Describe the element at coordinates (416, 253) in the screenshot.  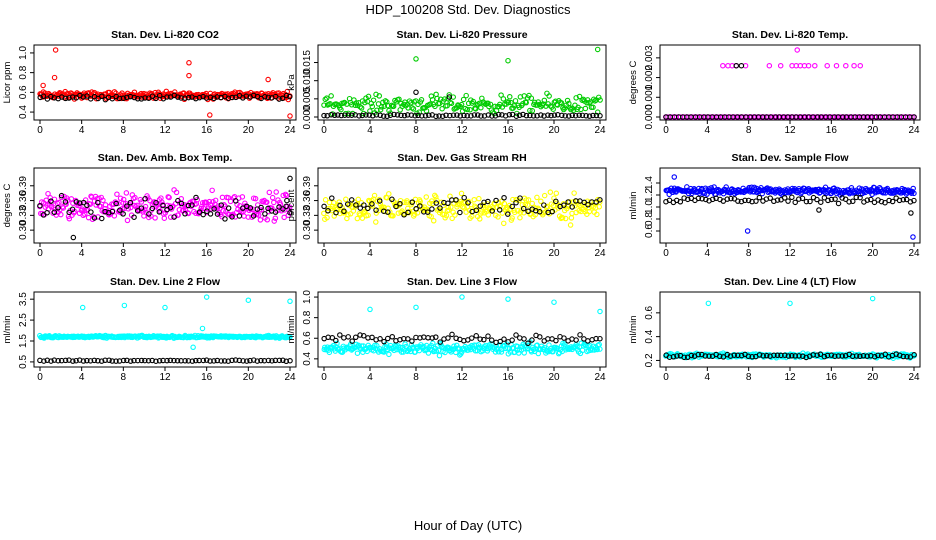
I see `x-tick-label: 8` at that location.